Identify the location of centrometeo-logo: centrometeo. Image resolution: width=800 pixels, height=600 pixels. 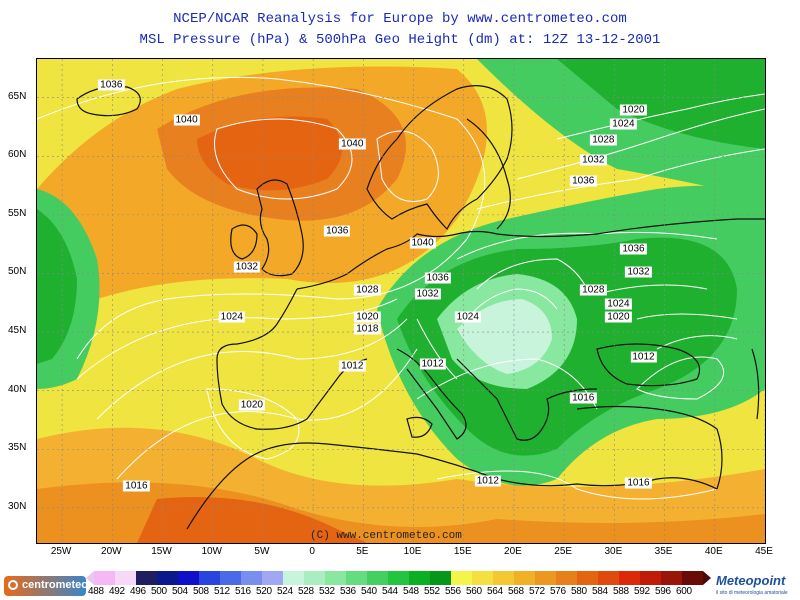
(46, 586).